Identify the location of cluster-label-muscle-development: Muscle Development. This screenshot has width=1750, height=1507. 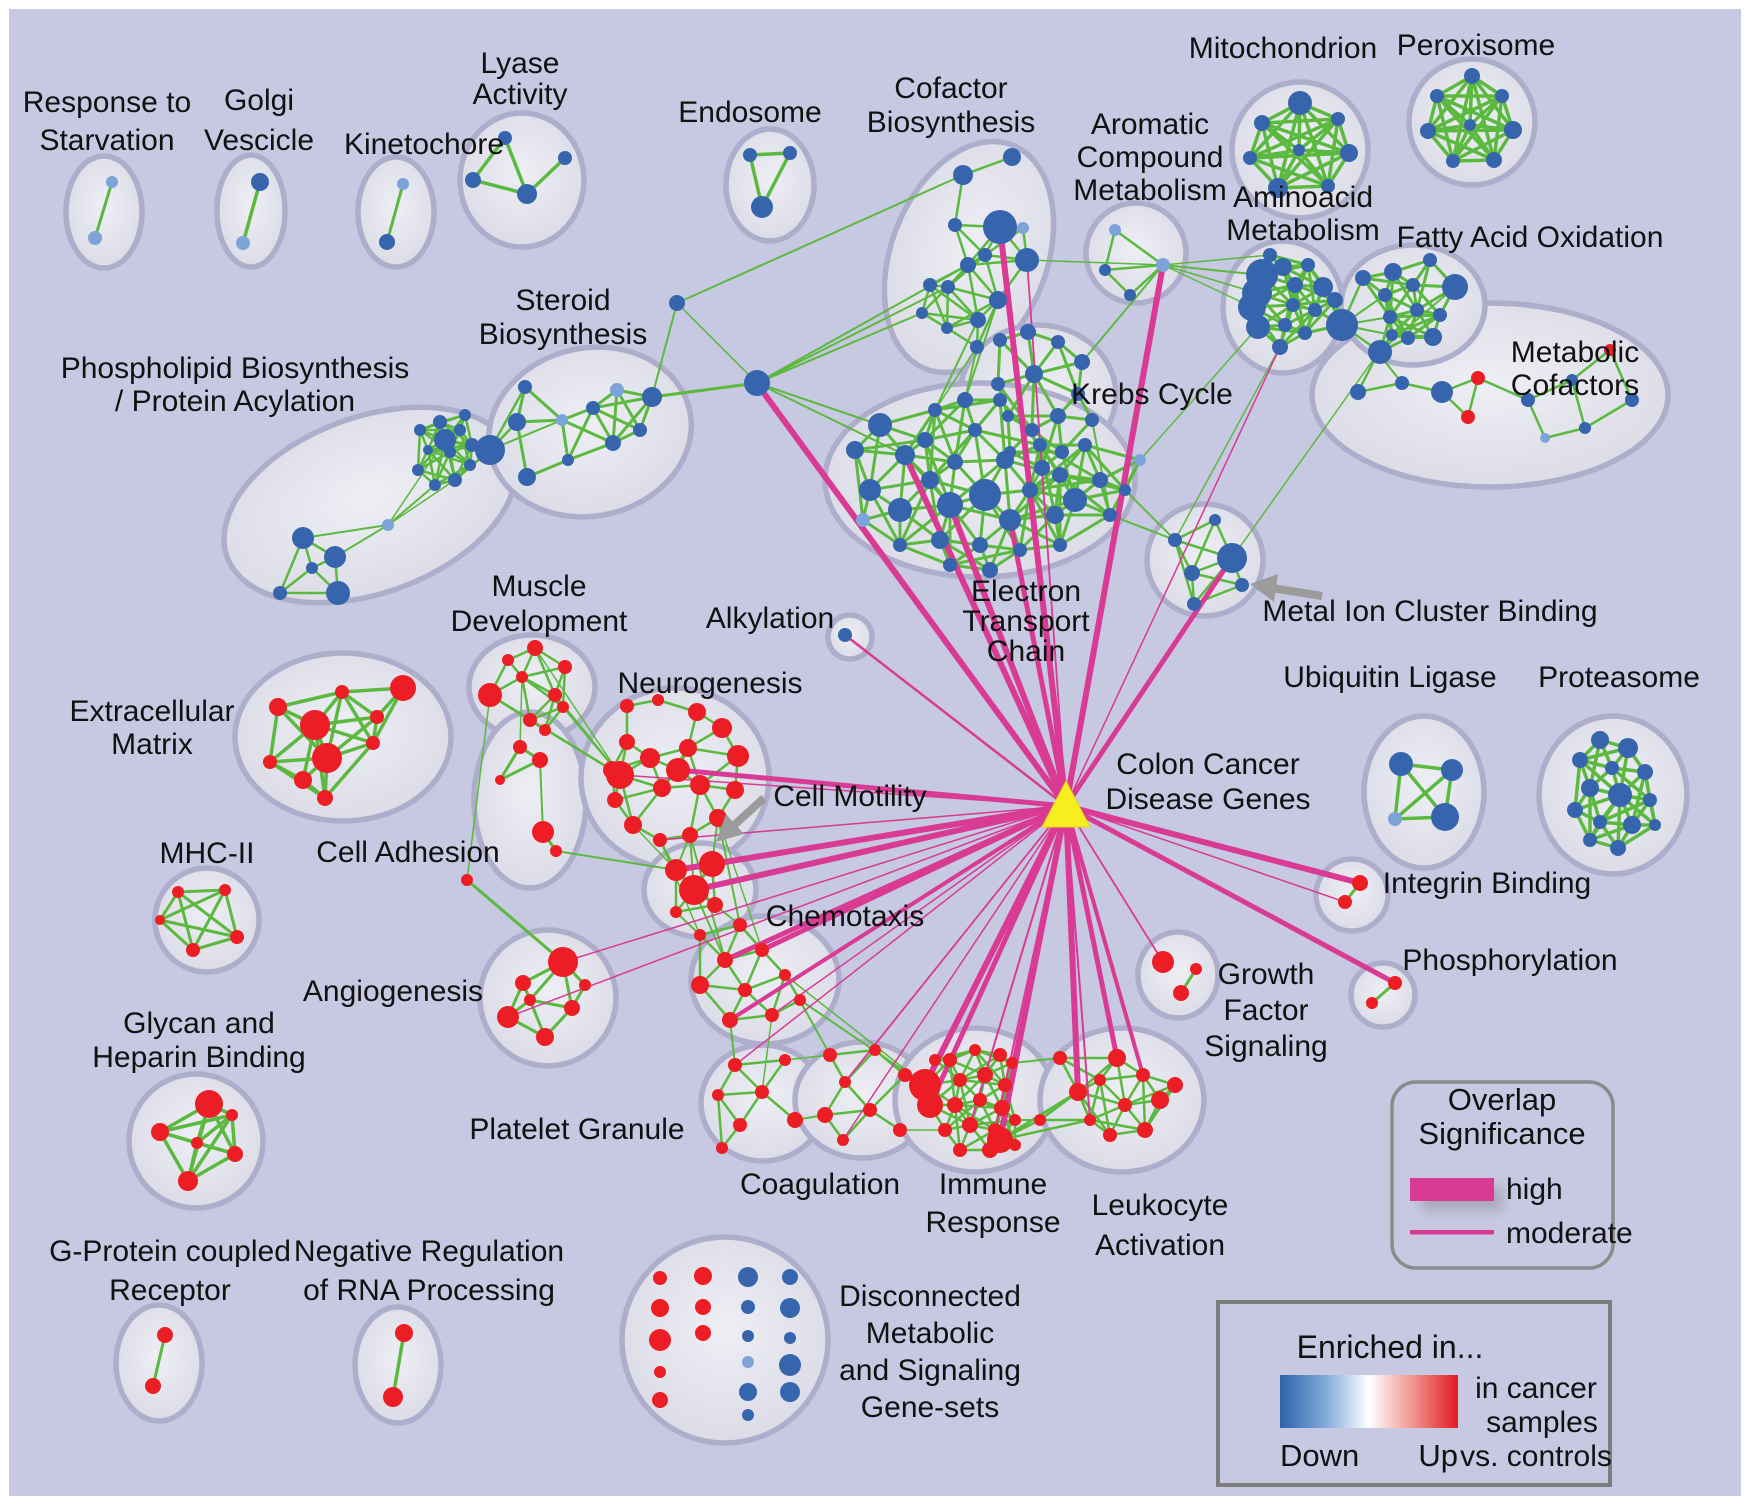
(539, 604).